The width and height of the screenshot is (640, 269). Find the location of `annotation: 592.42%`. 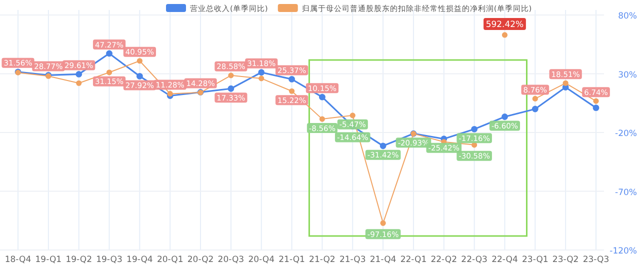

annotation: 592.42% is located at coordinates (505, 25).